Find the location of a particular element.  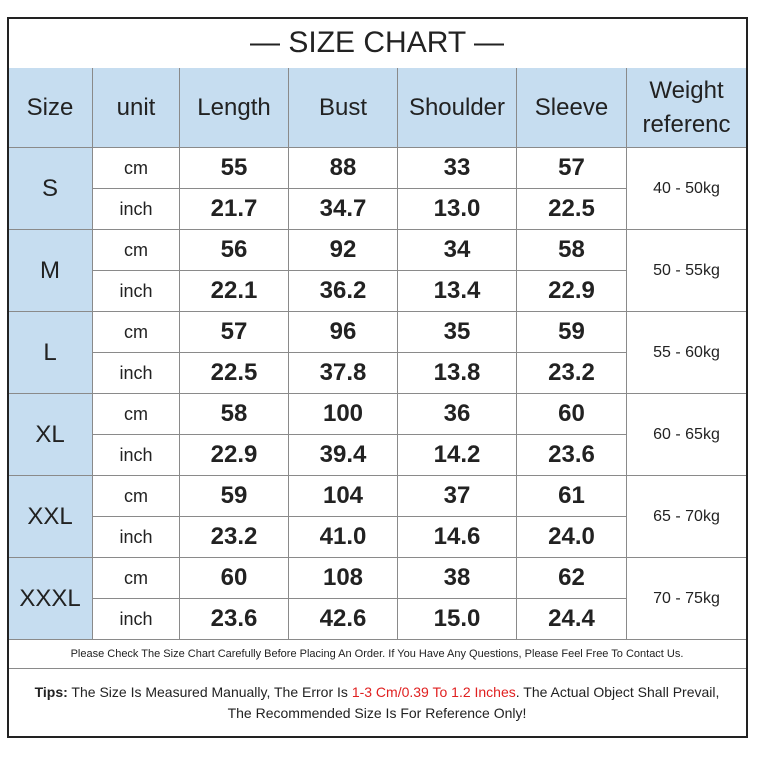

value-cell: 22.1 is located at coordinates (234, 291).